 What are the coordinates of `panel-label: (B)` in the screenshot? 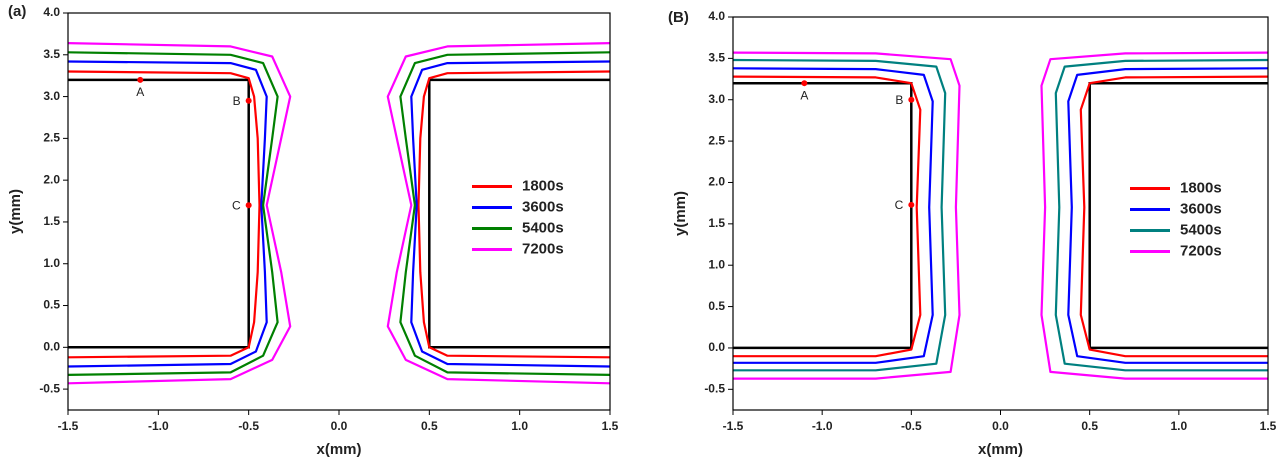 It's located at (678, 17).